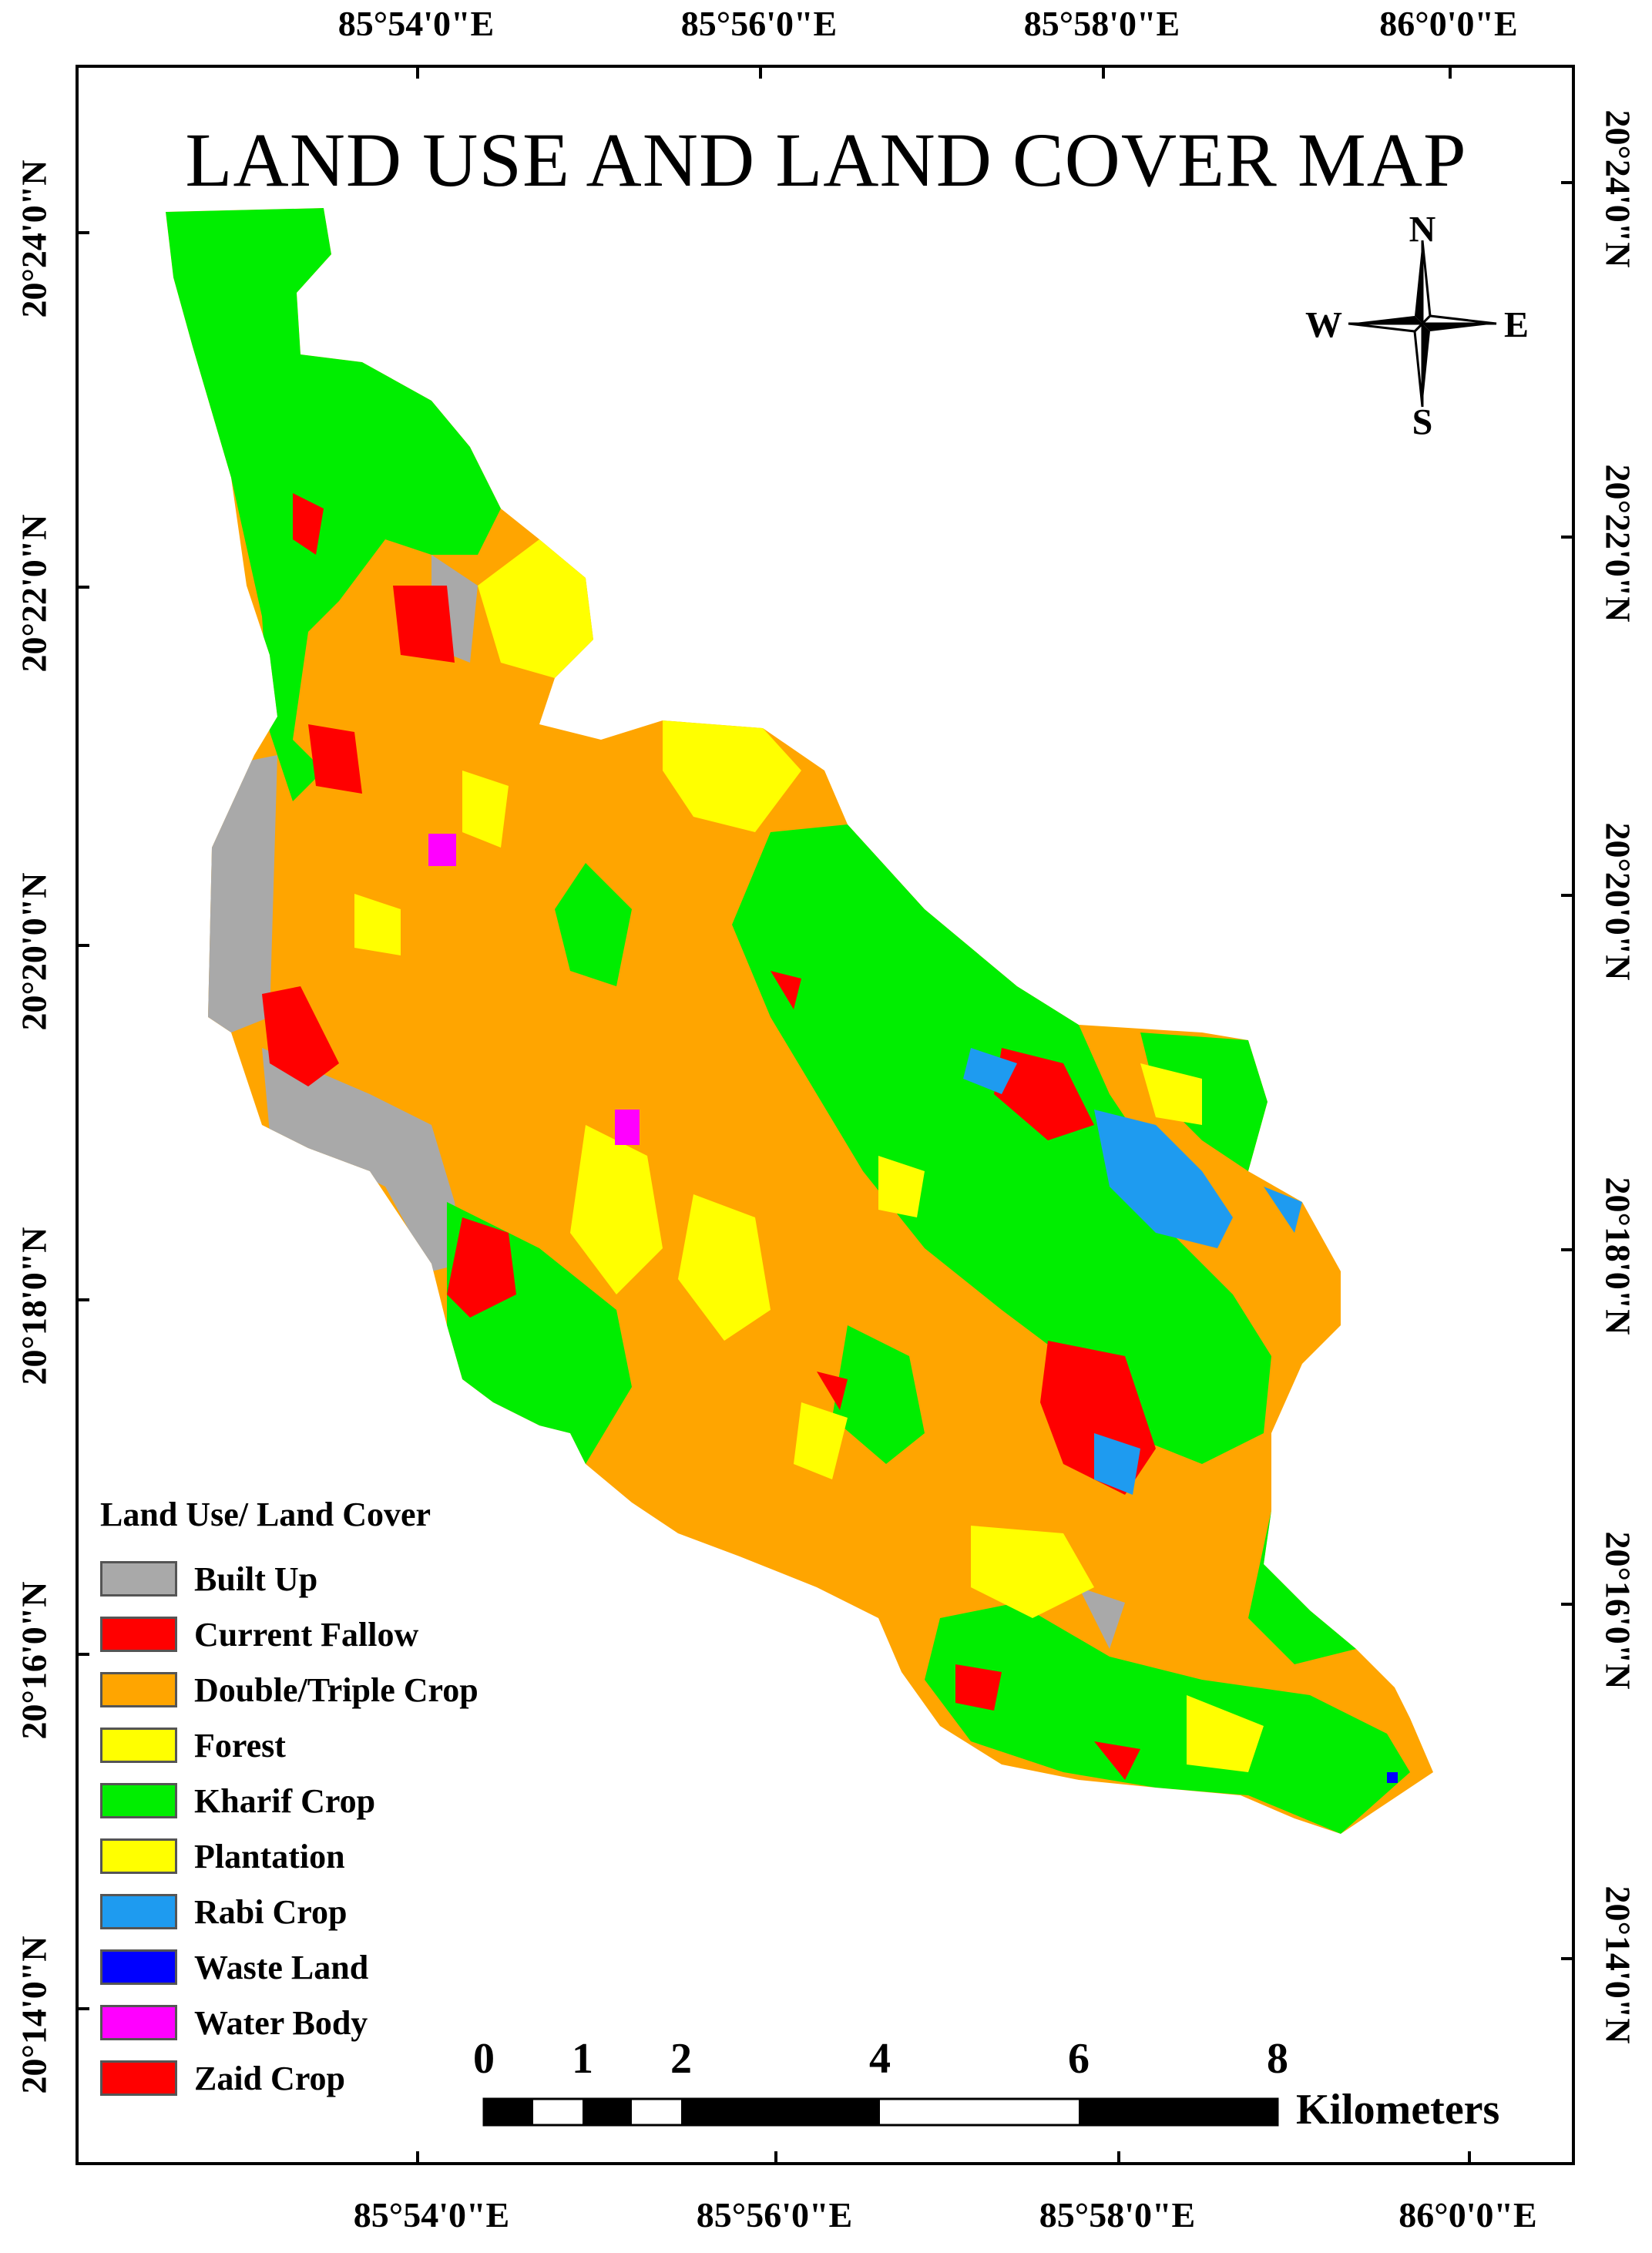 The image size is (1652, 2253). I want to click on legend-item-zaid-crop: Zaid Crop, so click(289, 2078).